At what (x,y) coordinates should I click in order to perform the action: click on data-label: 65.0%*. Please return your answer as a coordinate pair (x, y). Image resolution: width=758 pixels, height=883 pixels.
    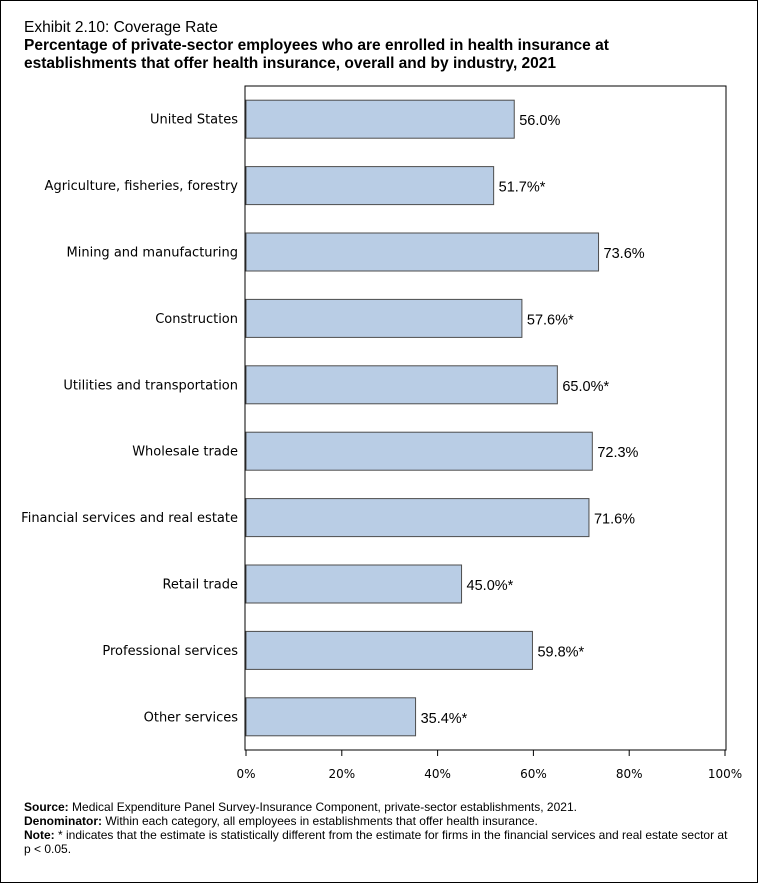
    Looking at the image, I should click on (585, 387).